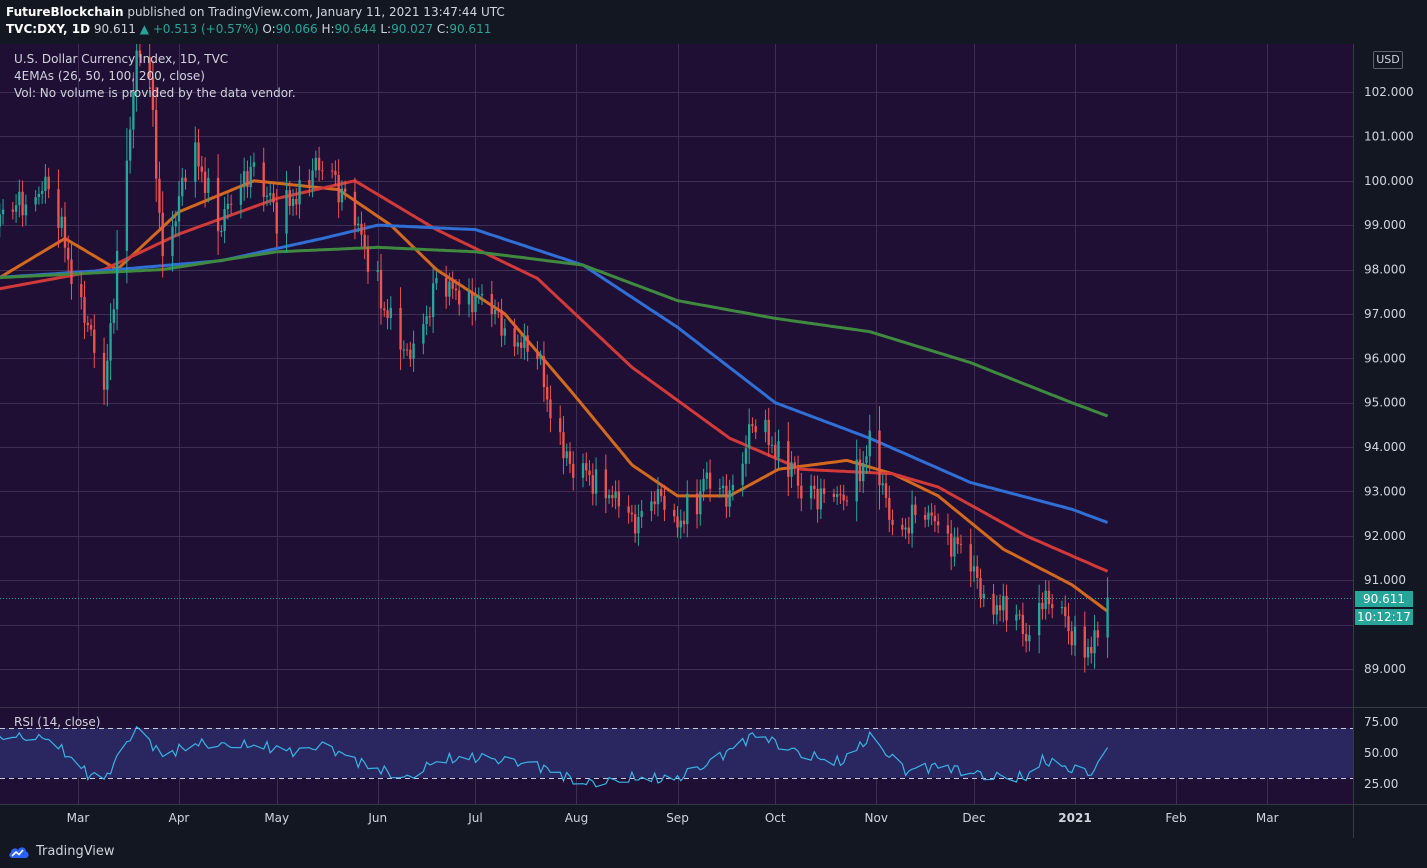  What do you see at coordinates (1381, 784) in the screenshot?
I see `rsi-tick-label: 25.00` at bounding box center [1381, 784].